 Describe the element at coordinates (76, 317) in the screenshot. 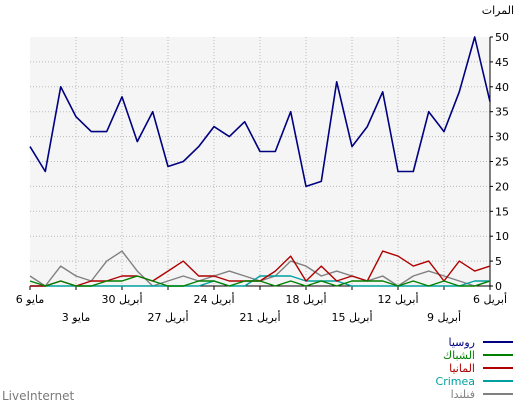

I see `x-tick-label: 3 مايو` at that location.